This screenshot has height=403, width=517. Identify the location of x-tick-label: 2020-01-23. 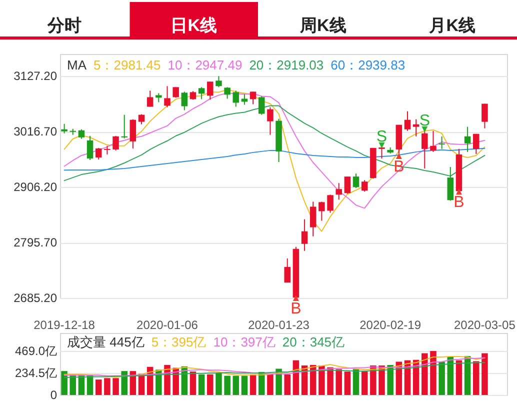
(279, 325).